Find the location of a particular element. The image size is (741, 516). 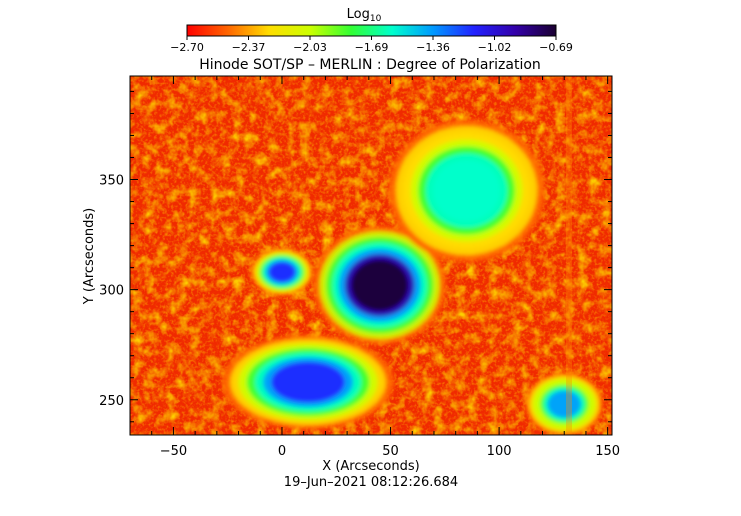

colorbar-label: Log10 is located at coordinates (364, 15).